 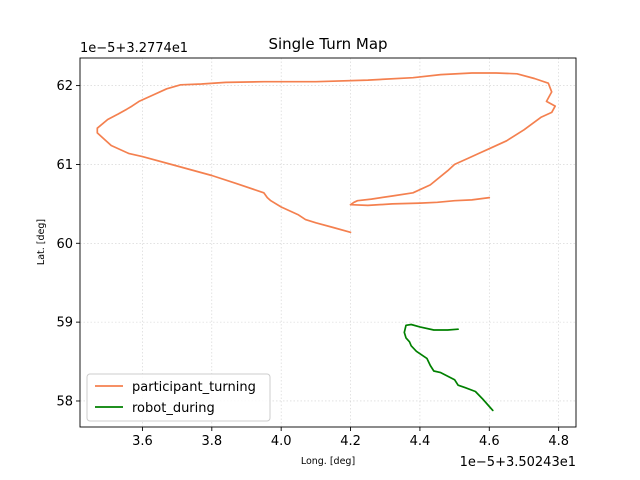 I want to click on x-tick-label: 4.0, so click(x=281, y=441).